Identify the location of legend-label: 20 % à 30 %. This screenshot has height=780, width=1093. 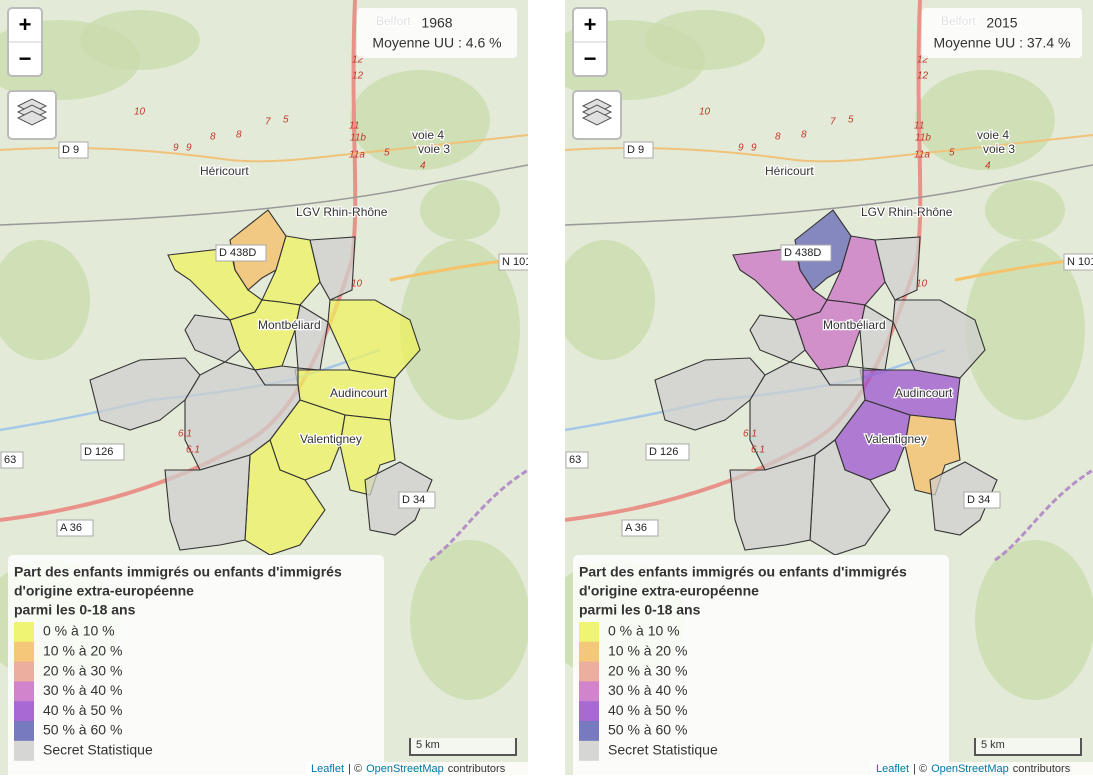
(647, 670).